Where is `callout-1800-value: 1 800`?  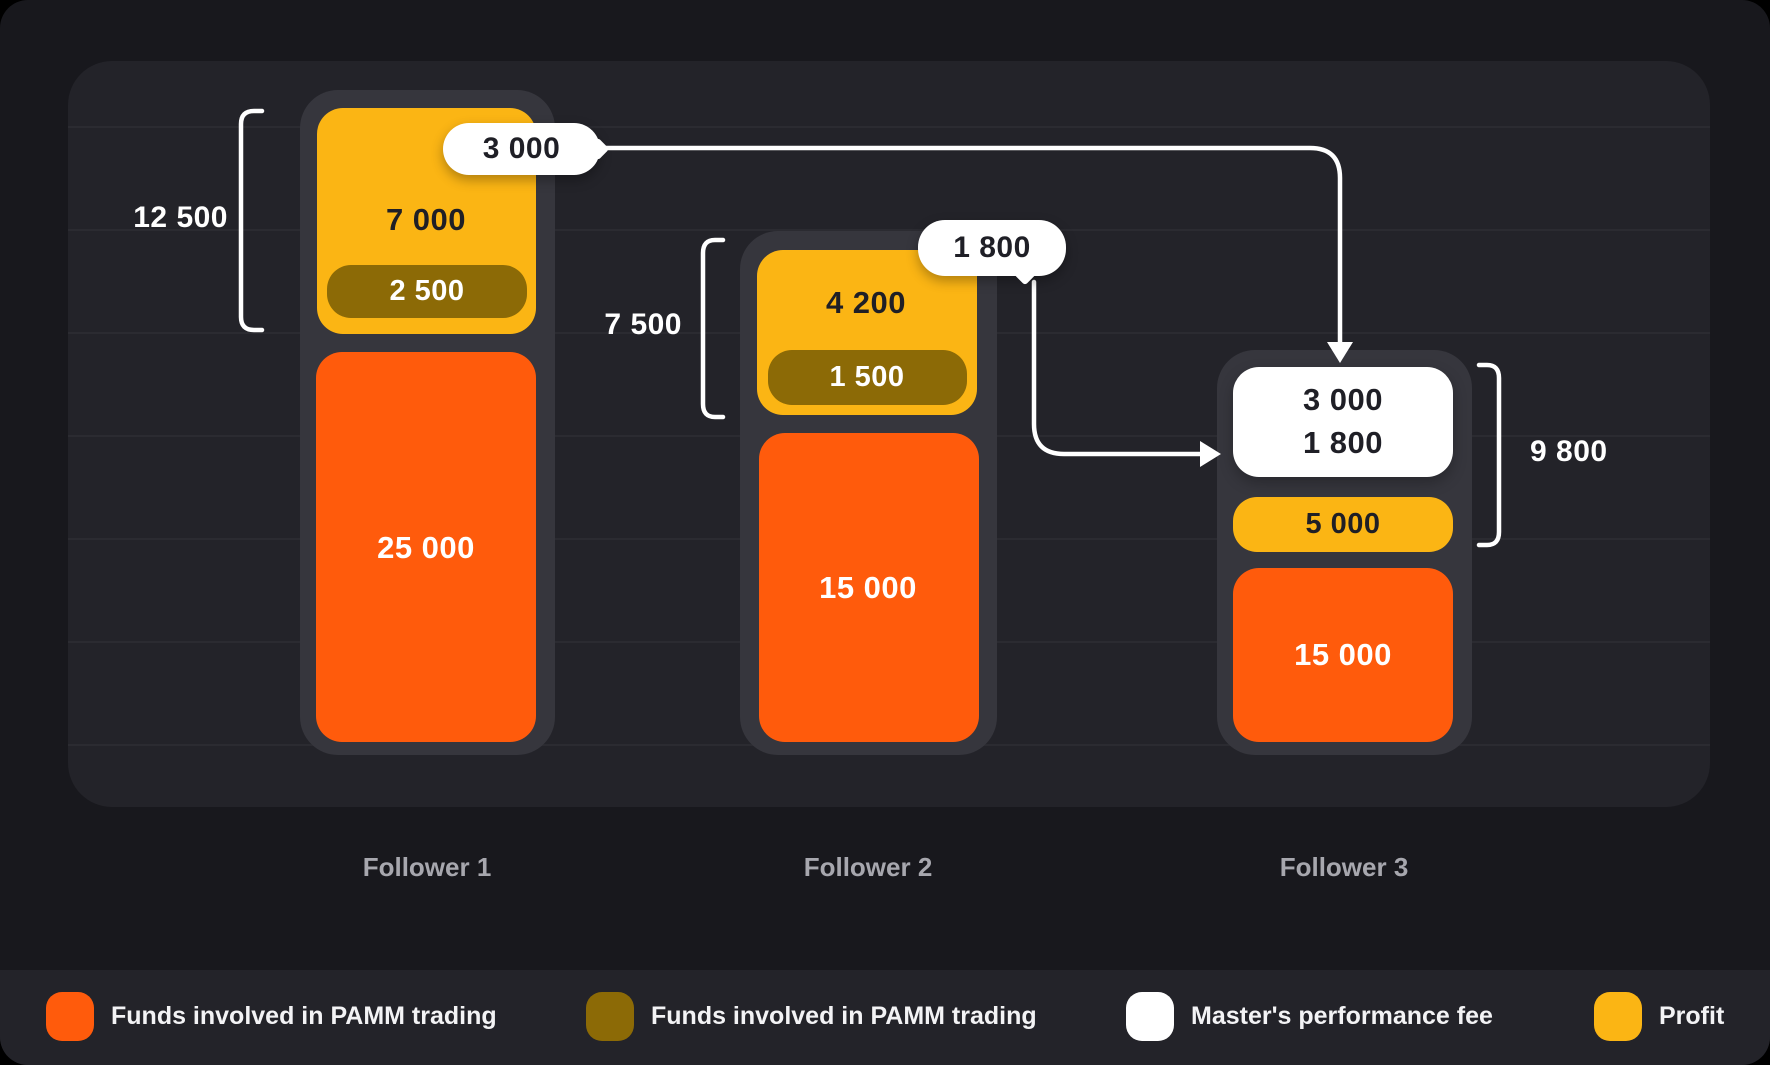 callout-1800-value: 1 800 is located at coordinates (992, 247).